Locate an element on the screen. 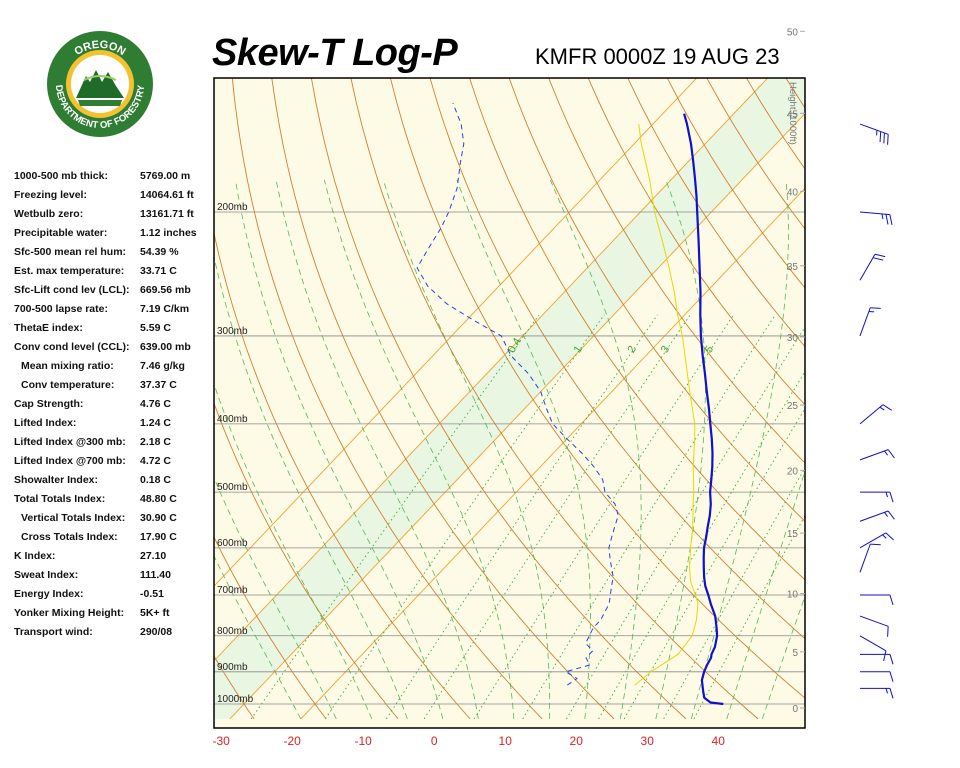 Image resolution: width=960 pixels, height=768 pixels. index-value: 639.00 mb is located at coordinates (165, 347).